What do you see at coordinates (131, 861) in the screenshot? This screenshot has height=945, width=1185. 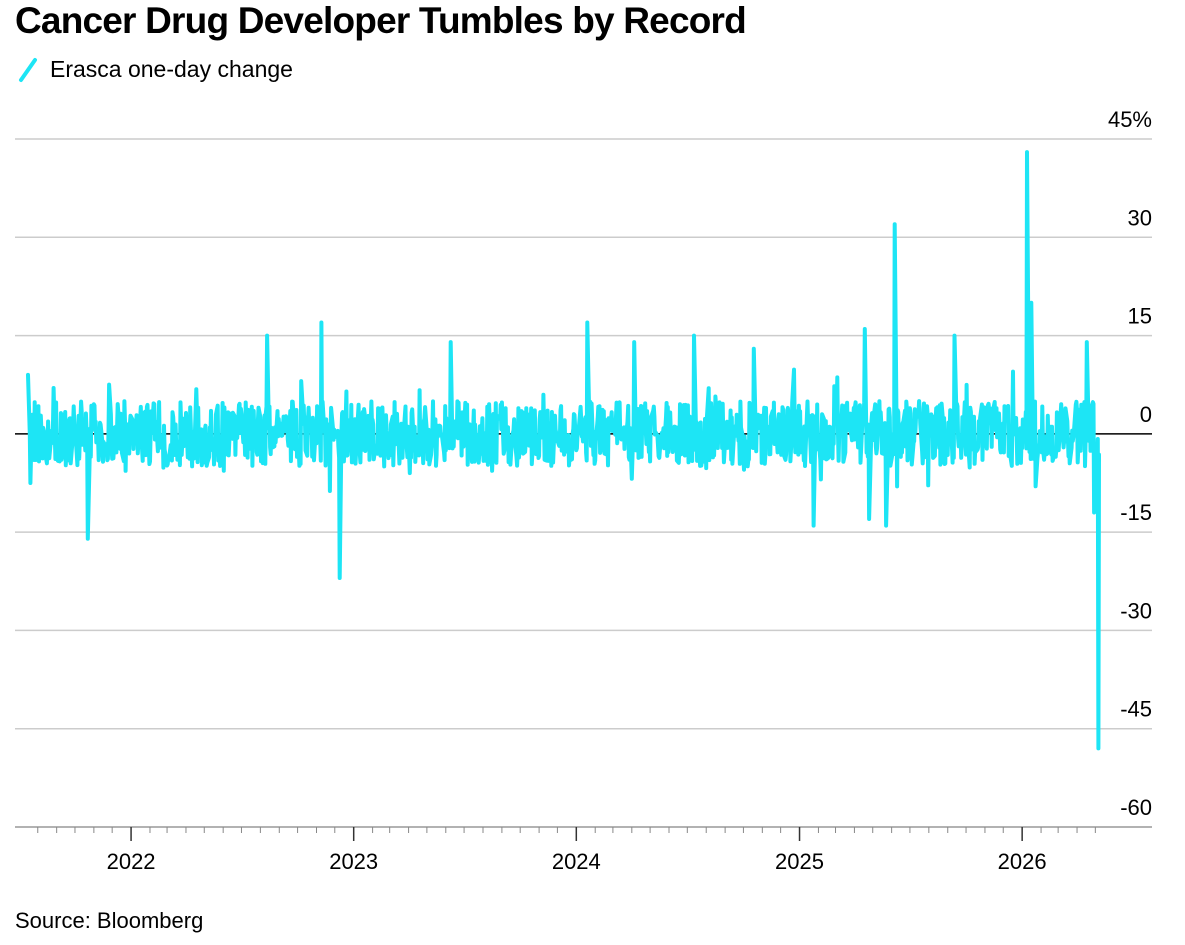 I see `x-tick-label: 2022` at bounding box center [131, 861].